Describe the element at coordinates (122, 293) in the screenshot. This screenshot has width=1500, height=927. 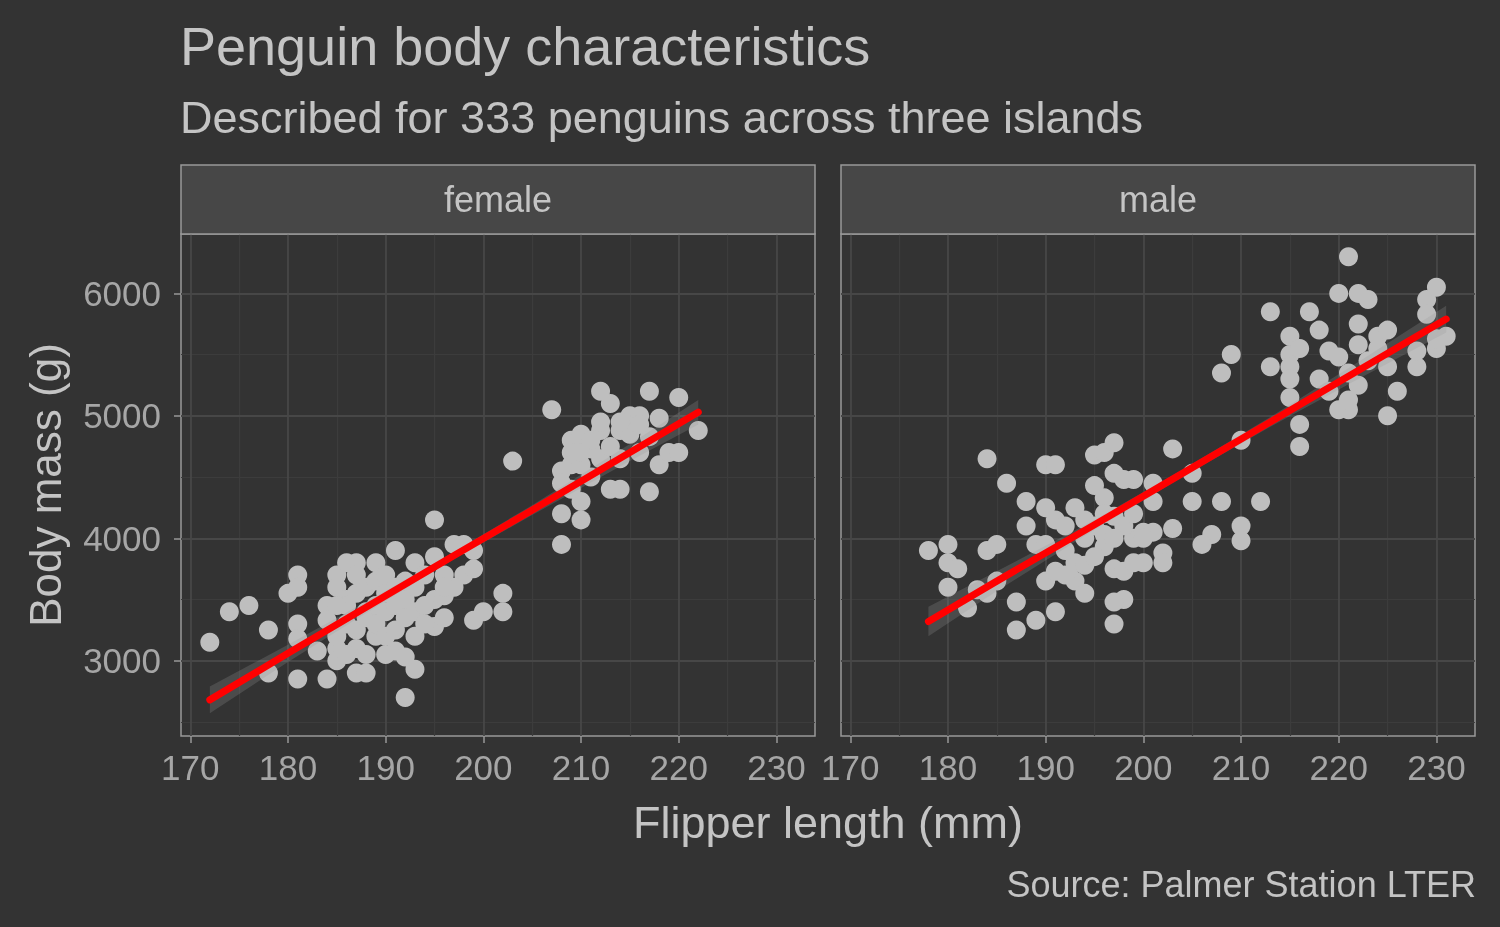
I see `y-tick-label: 6000` at that location.